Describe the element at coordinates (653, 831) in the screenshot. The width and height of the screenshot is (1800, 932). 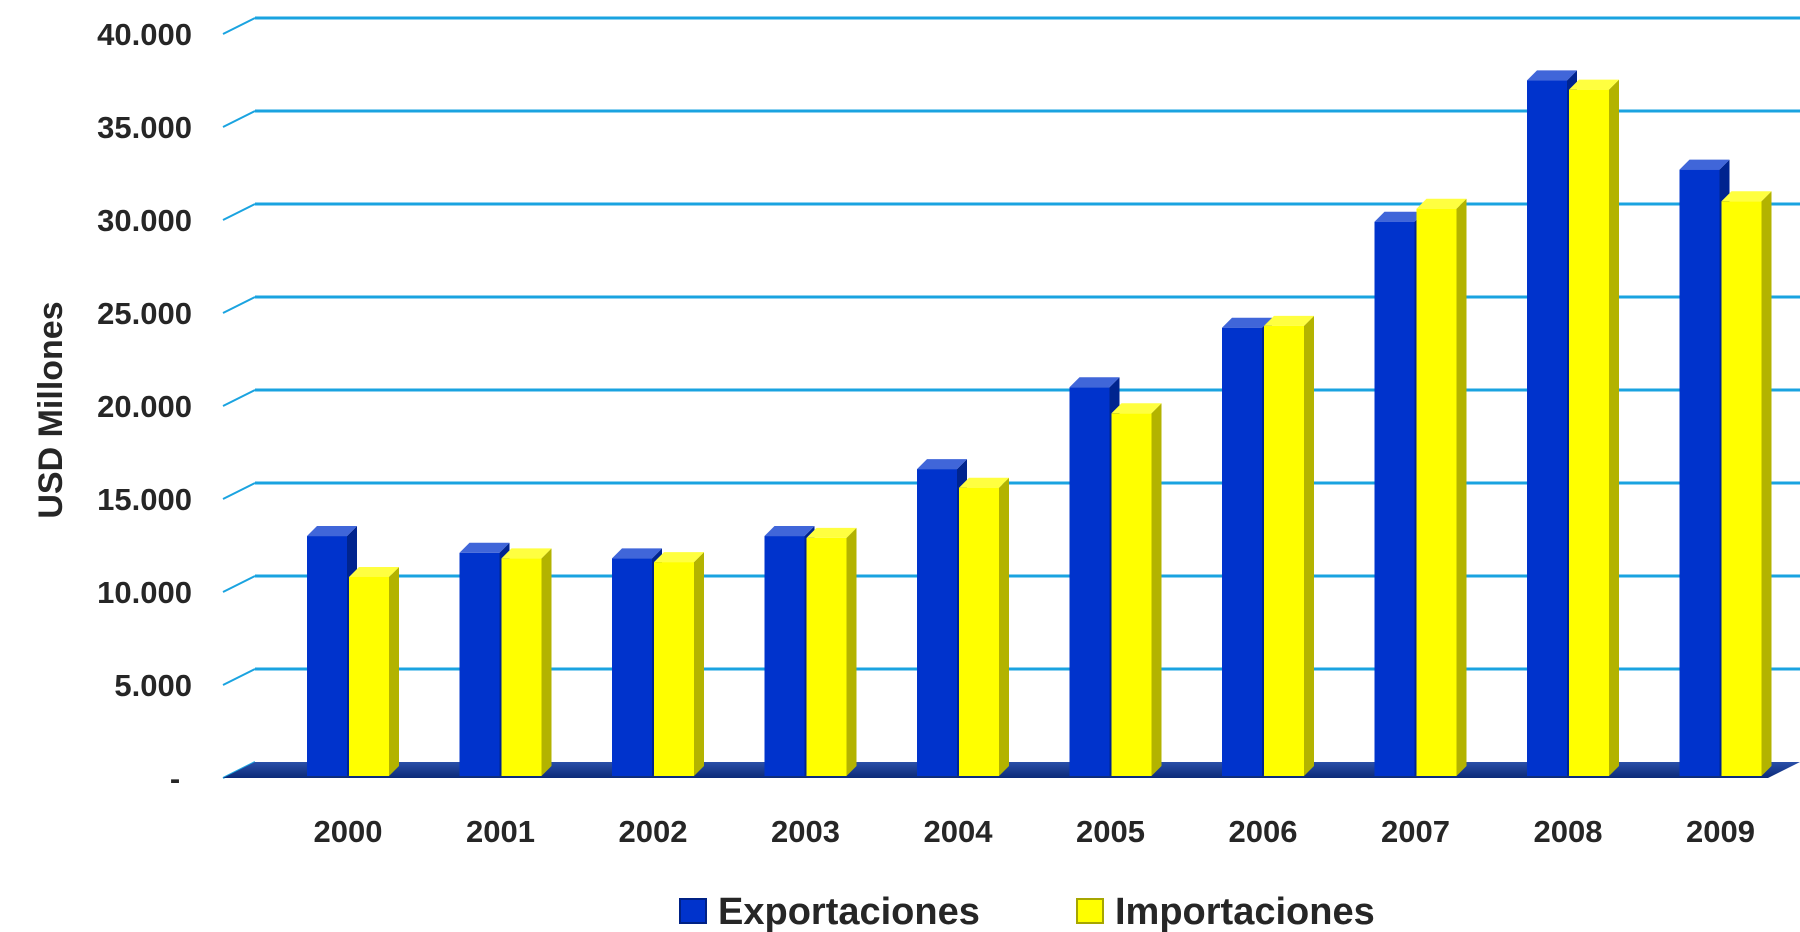
I see `x-tick-label: 2002` at that location.